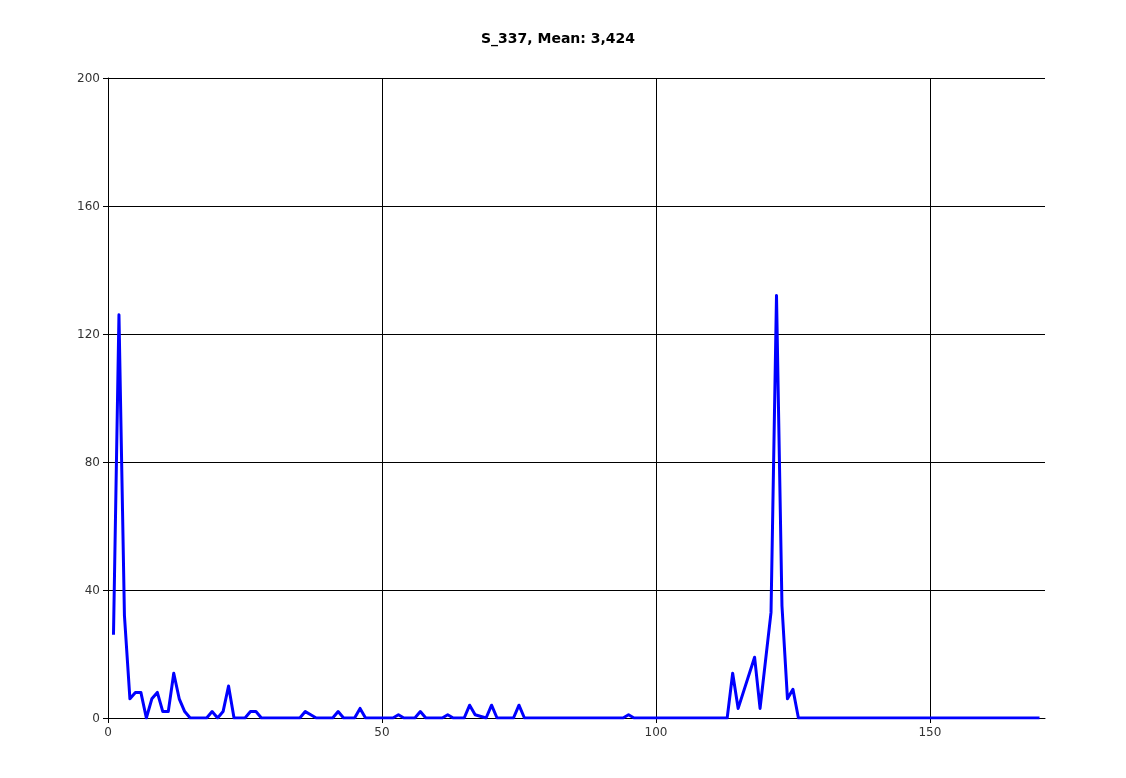 The image size is (1126, 778). Describe the element at coordinates (92, 462) in the screenshot. I see `y-tick-label: 80` at that location.